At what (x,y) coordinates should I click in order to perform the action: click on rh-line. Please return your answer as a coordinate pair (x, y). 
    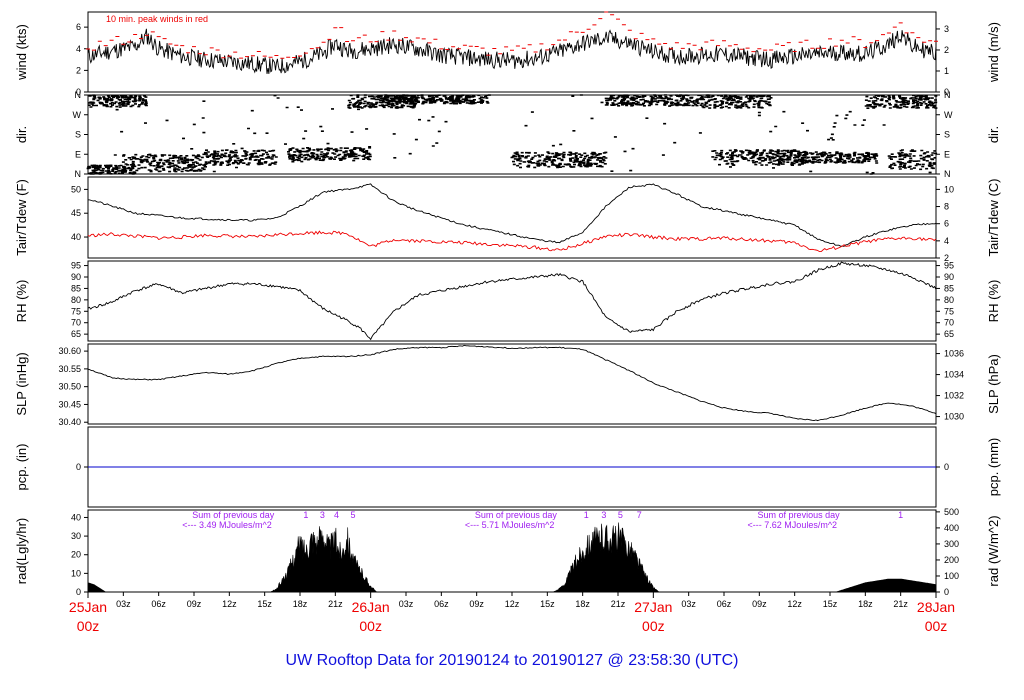
    Looking at the image, I should click on (512, 301).